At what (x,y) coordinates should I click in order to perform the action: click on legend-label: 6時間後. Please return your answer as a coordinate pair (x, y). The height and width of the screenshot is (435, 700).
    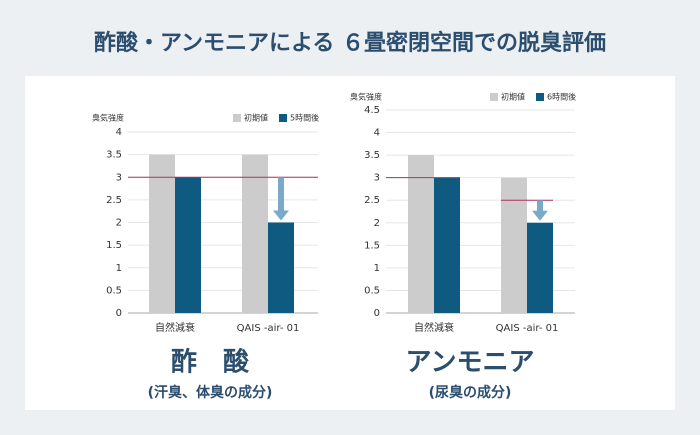
    Looking at the image, I should click on (561, 97).